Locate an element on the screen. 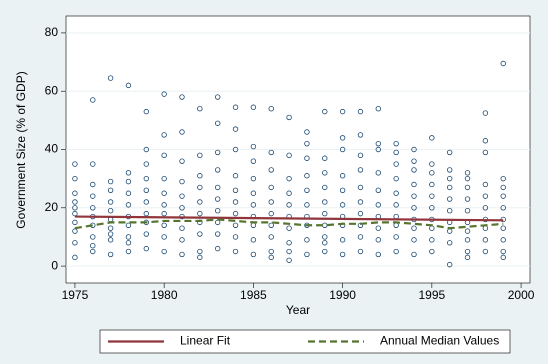 This screenshot has width=548, height=364. x-tick-label: 1990 is located at coordinates (342, 295).